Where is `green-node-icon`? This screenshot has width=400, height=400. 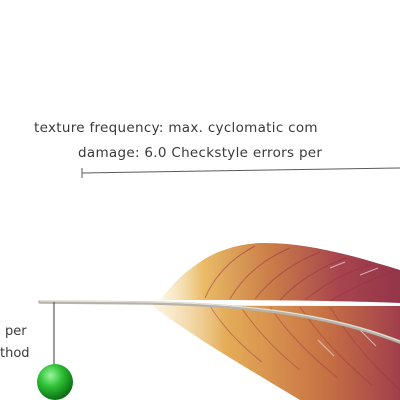
green-node-icon is located at coordinates (55, 382).